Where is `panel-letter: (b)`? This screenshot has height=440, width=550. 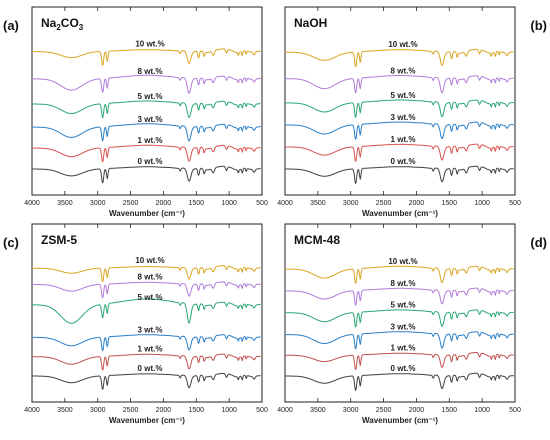
panel-letter: (b) is located at coordinates (538, 25).